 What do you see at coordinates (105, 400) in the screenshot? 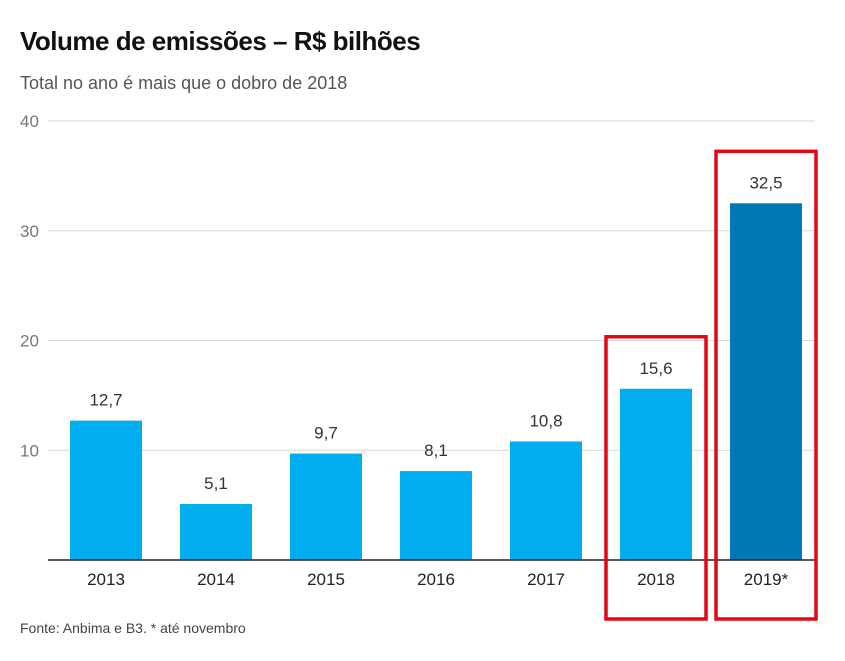
I see `data-label: 12,7` at bounding box center [105, 400].